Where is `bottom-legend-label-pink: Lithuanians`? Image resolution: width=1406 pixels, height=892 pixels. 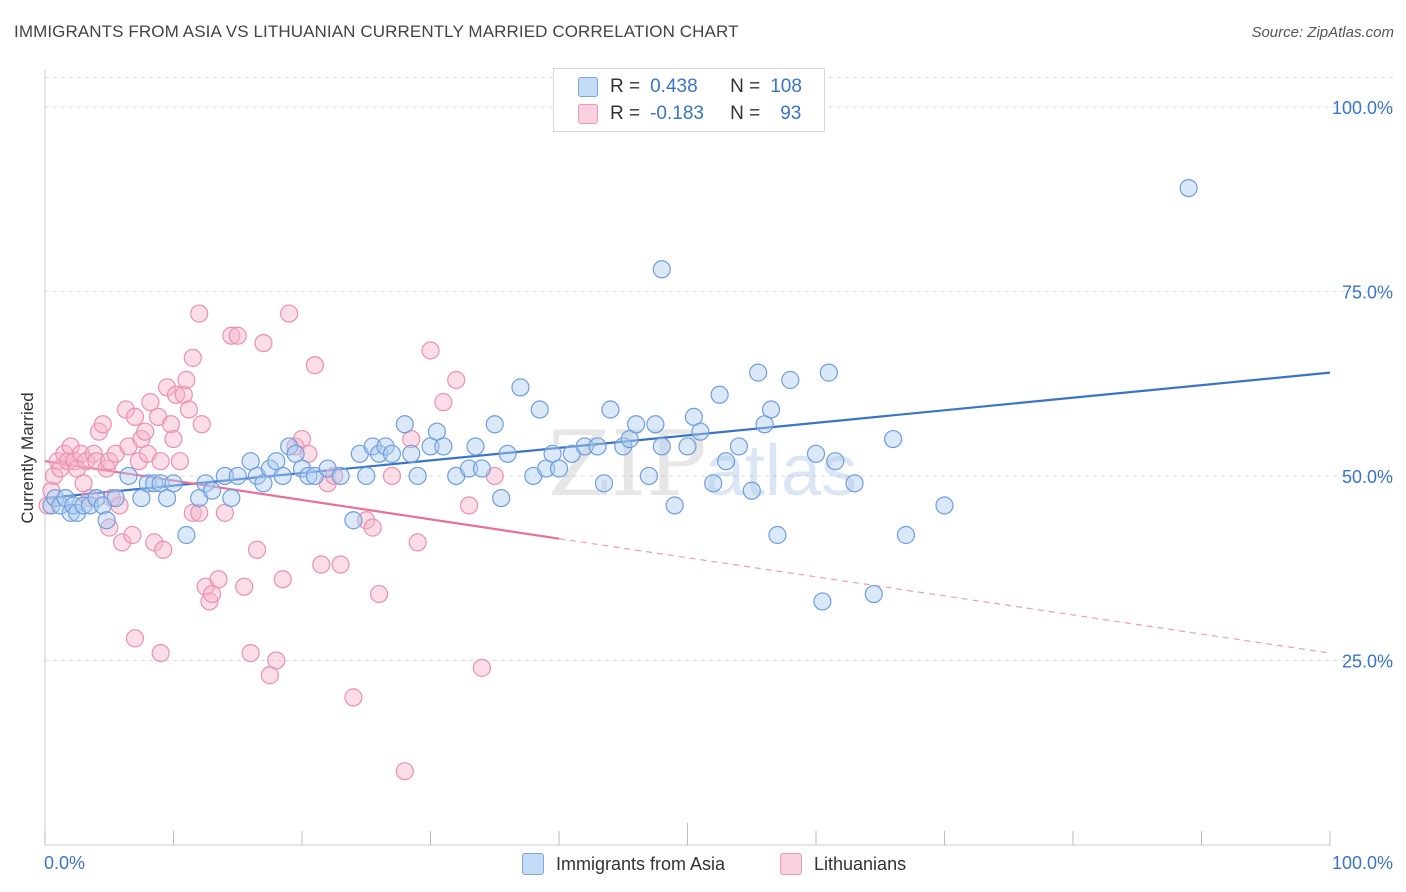
bottom-legend-label-pink: Lithuanians is located at coordinates (860, 863).